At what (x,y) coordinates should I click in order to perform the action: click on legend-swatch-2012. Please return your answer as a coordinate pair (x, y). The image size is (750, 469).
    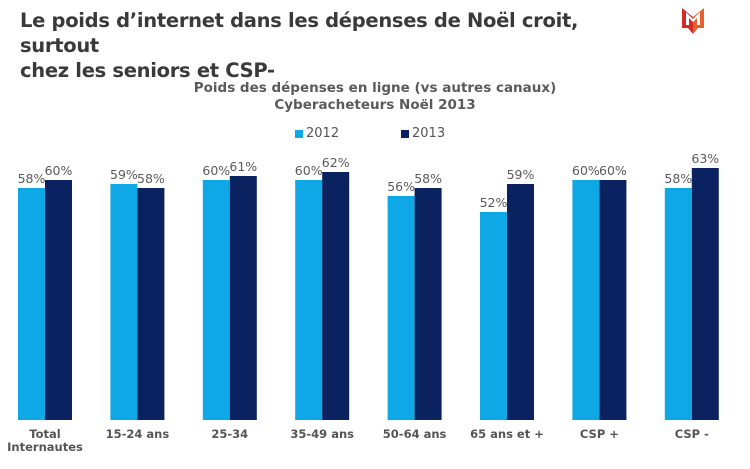
    Looking at the image, I should click on (299, 133).